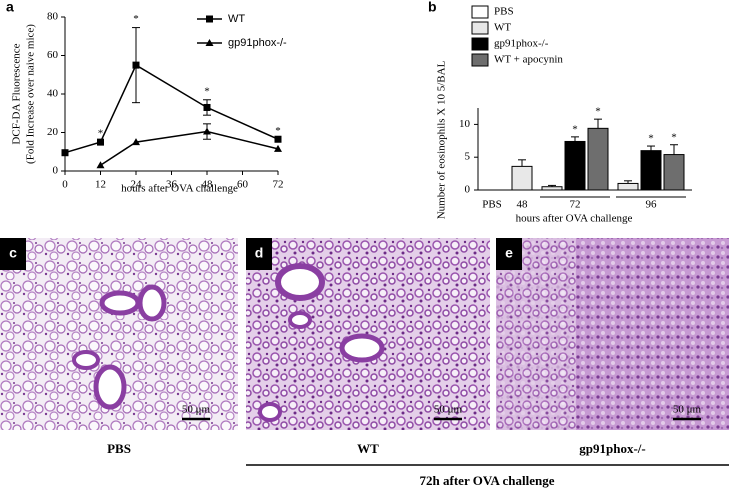 The image size is (729, 492). What do you see at coordinates (442, 139) in the screenshot?
I see `y-axis-label: Number of eosinophils X 10 5/BAL` at bounding box center [442, 139].